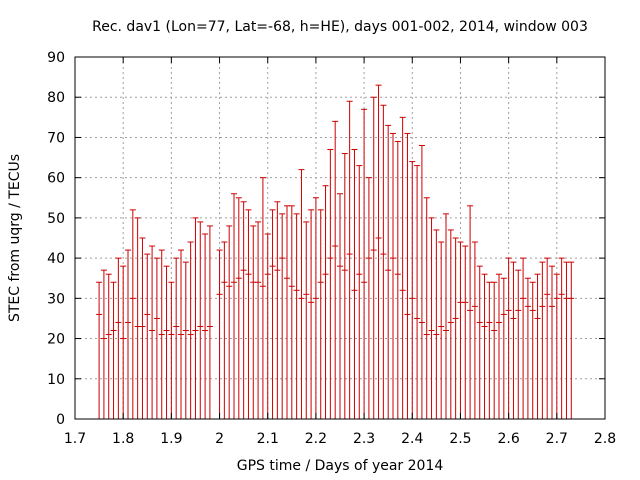  Describe the element at coordinates (557, 439) in the screenshot. I see `x-tick-label: 2.7` at that location.